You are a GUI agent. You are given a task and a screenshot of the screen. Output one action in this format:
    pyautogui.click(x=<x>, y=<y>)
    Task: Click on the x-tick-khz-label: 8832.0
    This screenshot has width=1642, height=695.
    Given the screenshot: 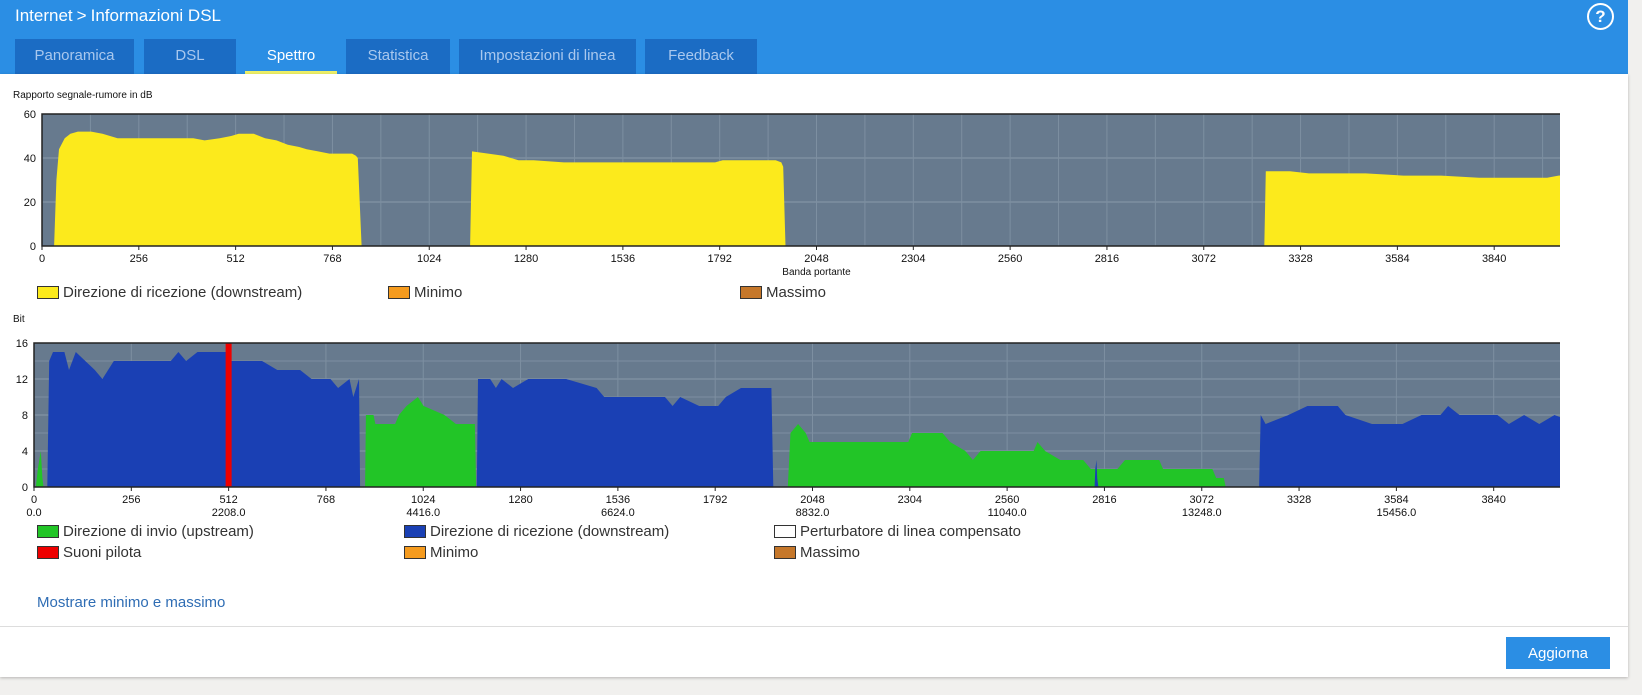 What is the action you would take?
    pyautogui.click(x=813, y=512)
    